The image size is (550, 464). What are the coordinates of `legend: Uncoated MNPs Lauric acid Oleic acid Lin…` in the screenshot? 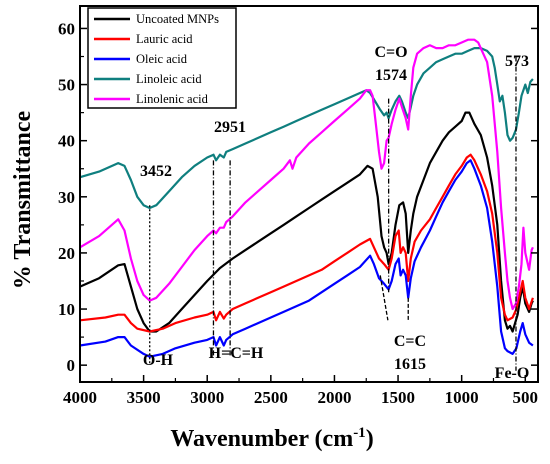 It's located at (162, 58).